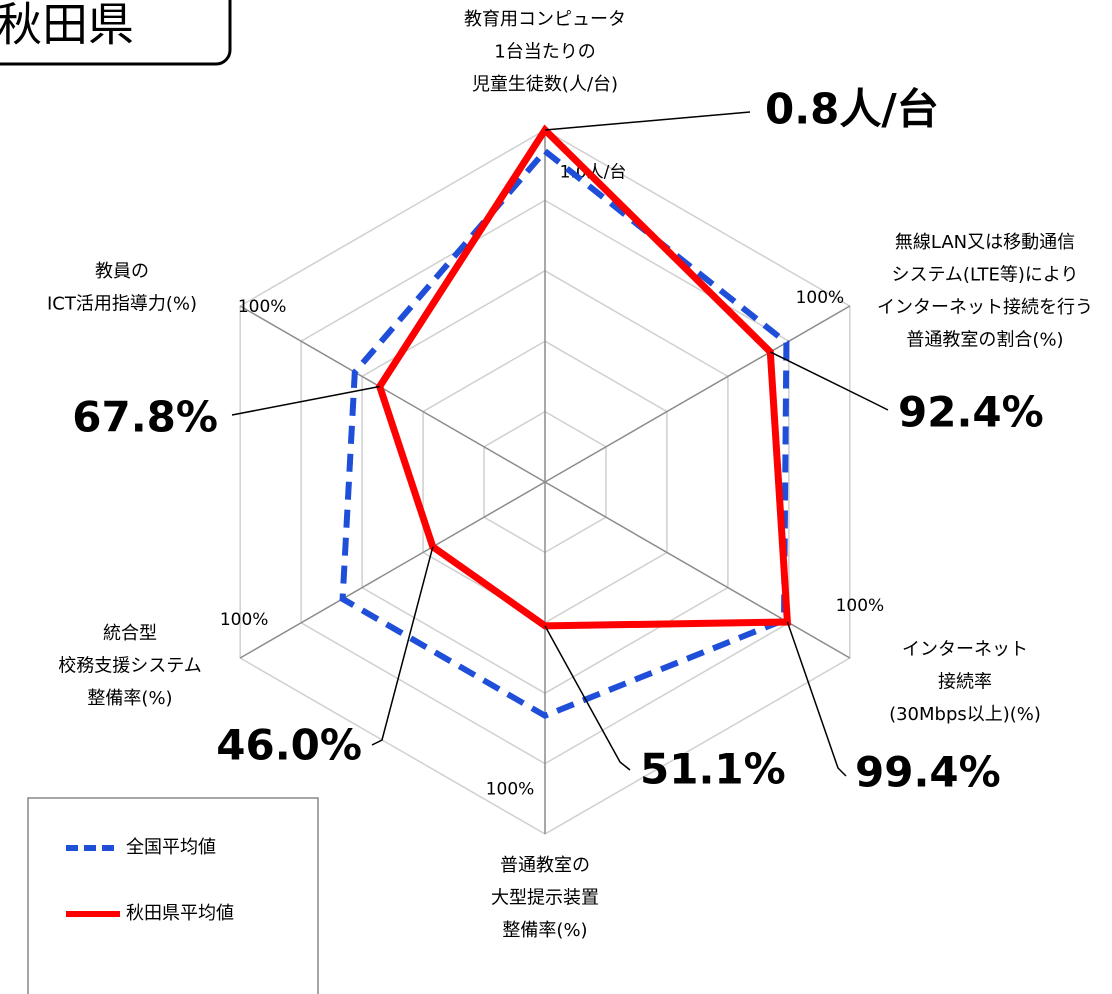 The image size is (1112, 994). Describe the element at coordinates (545, 865) in the screenshot. I see `axis-label: 普通教室の` at that location.